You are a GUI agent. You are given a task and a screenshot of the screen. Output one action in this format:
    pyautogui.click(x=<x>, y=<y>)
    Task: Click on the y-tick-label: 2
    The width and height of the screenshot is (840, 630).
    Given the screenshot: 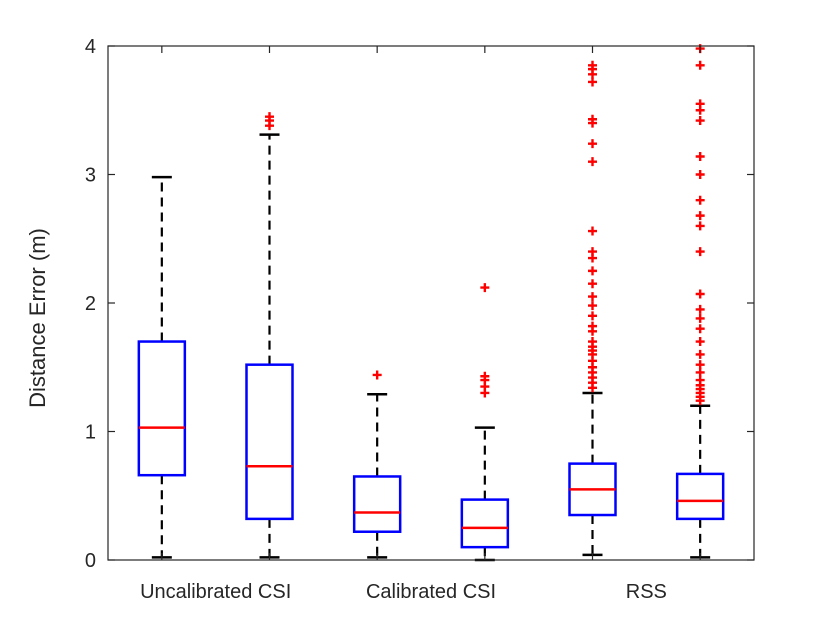 What is the action you would take?
    pyautogui.click(x=90, y=304)
    